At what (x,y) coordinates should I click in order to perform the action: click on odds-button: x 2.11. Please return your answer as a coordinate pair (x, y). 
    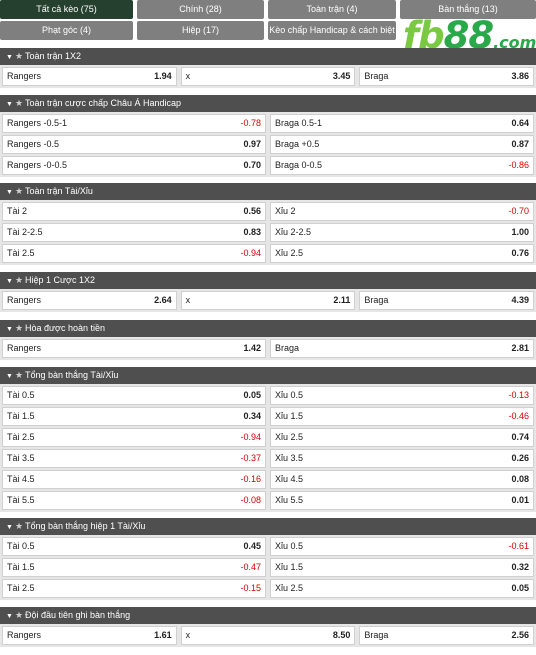
    Looking at the image, I should click on (268, 300).